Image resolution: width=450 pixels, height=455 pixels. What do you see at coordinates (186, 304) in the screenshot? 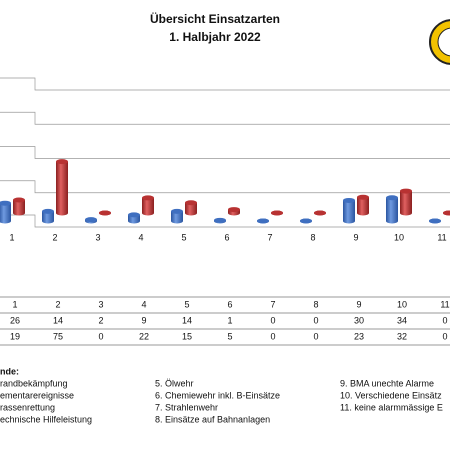
I see `table-header: 5` at bounding box center [186, 304].